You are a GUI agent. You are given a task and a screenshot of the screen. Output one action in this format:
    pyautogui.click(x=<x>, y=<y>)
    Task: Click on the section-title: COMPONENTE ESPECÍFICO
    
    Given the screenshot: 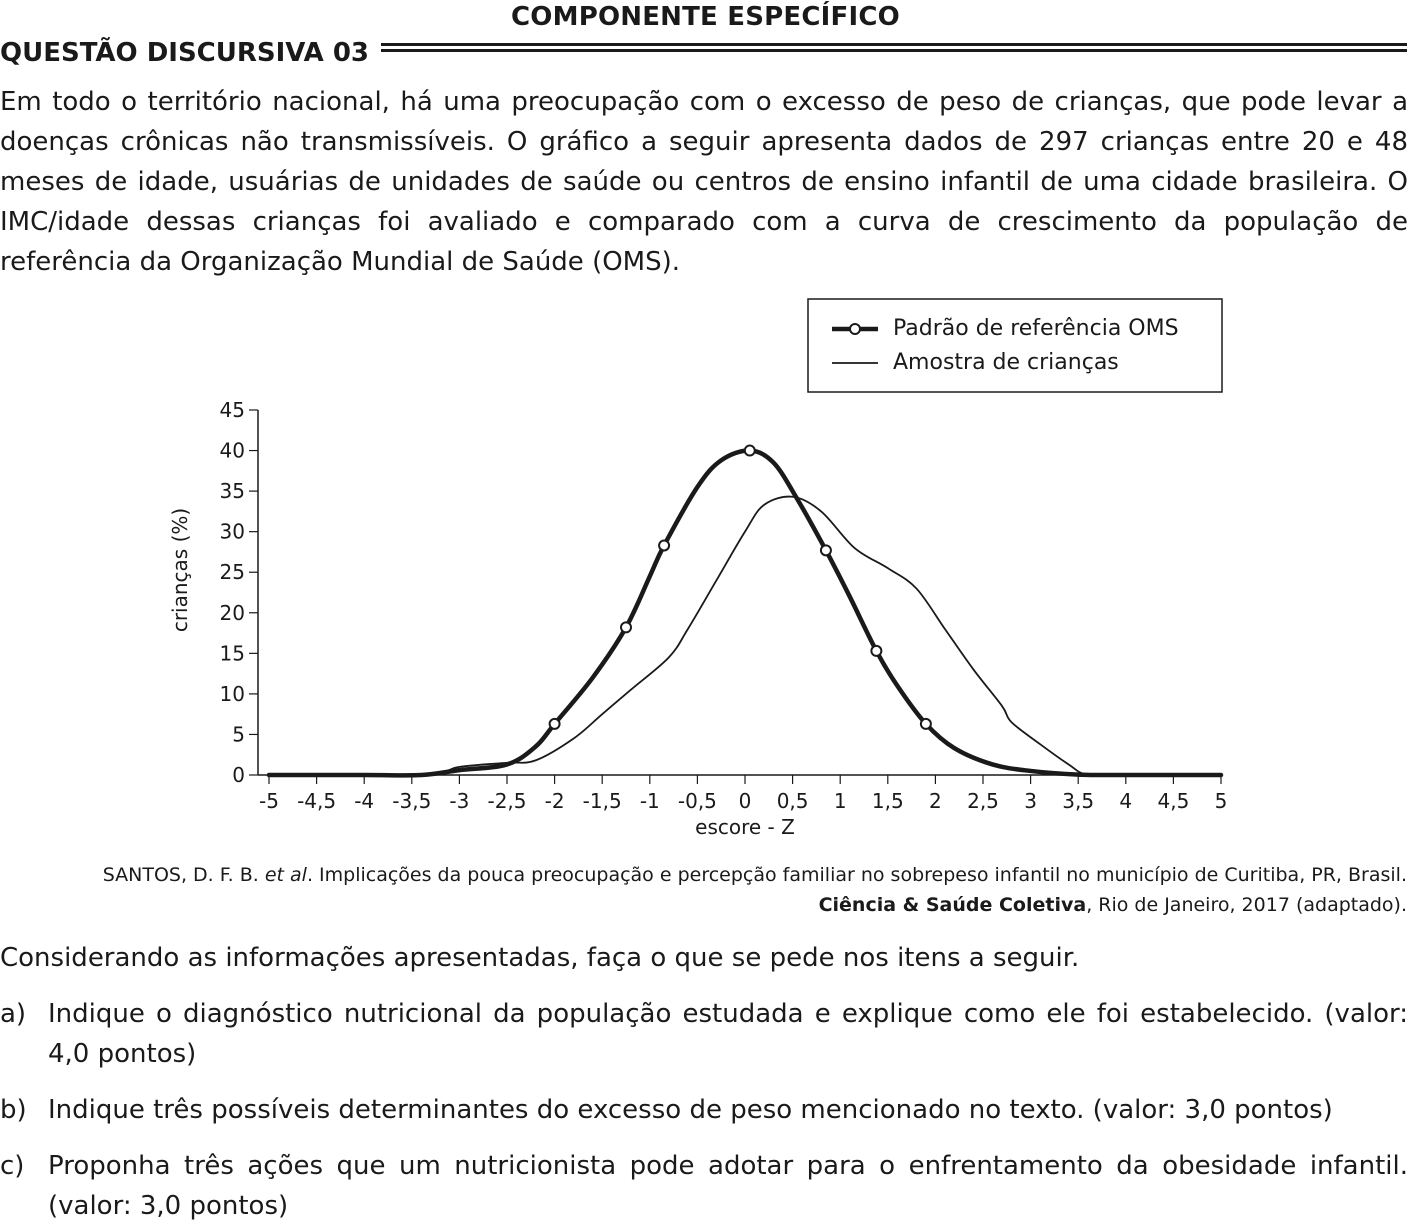 What is the action you would take?
    pyautogui.click(x=705, y=17)
    